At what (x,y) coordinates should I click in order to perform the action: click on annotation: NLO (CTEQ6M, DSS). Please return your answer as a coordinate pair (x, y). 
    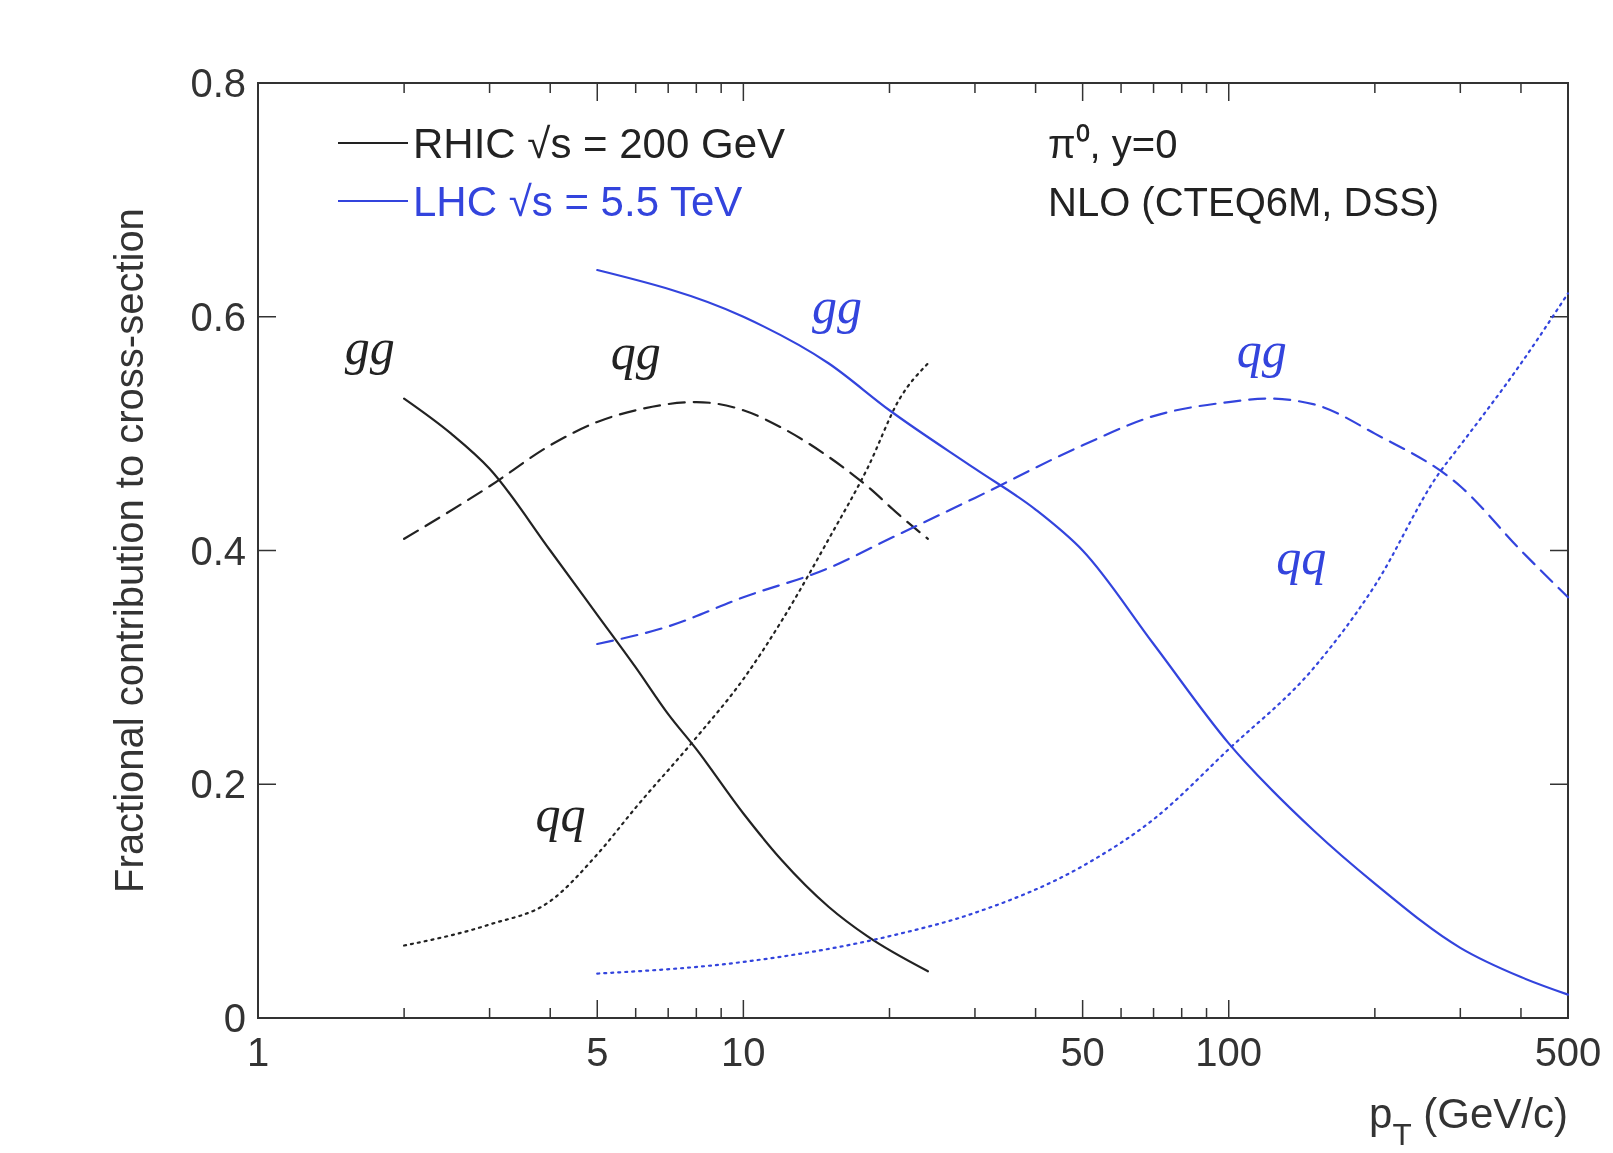
    Looking at the image, I should click on (1244, 202).